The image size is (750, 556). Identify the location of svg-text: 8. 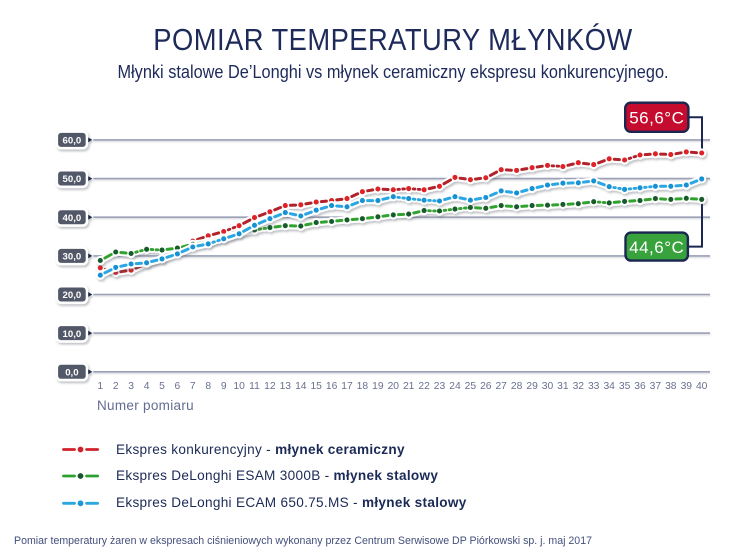
(208, 386).